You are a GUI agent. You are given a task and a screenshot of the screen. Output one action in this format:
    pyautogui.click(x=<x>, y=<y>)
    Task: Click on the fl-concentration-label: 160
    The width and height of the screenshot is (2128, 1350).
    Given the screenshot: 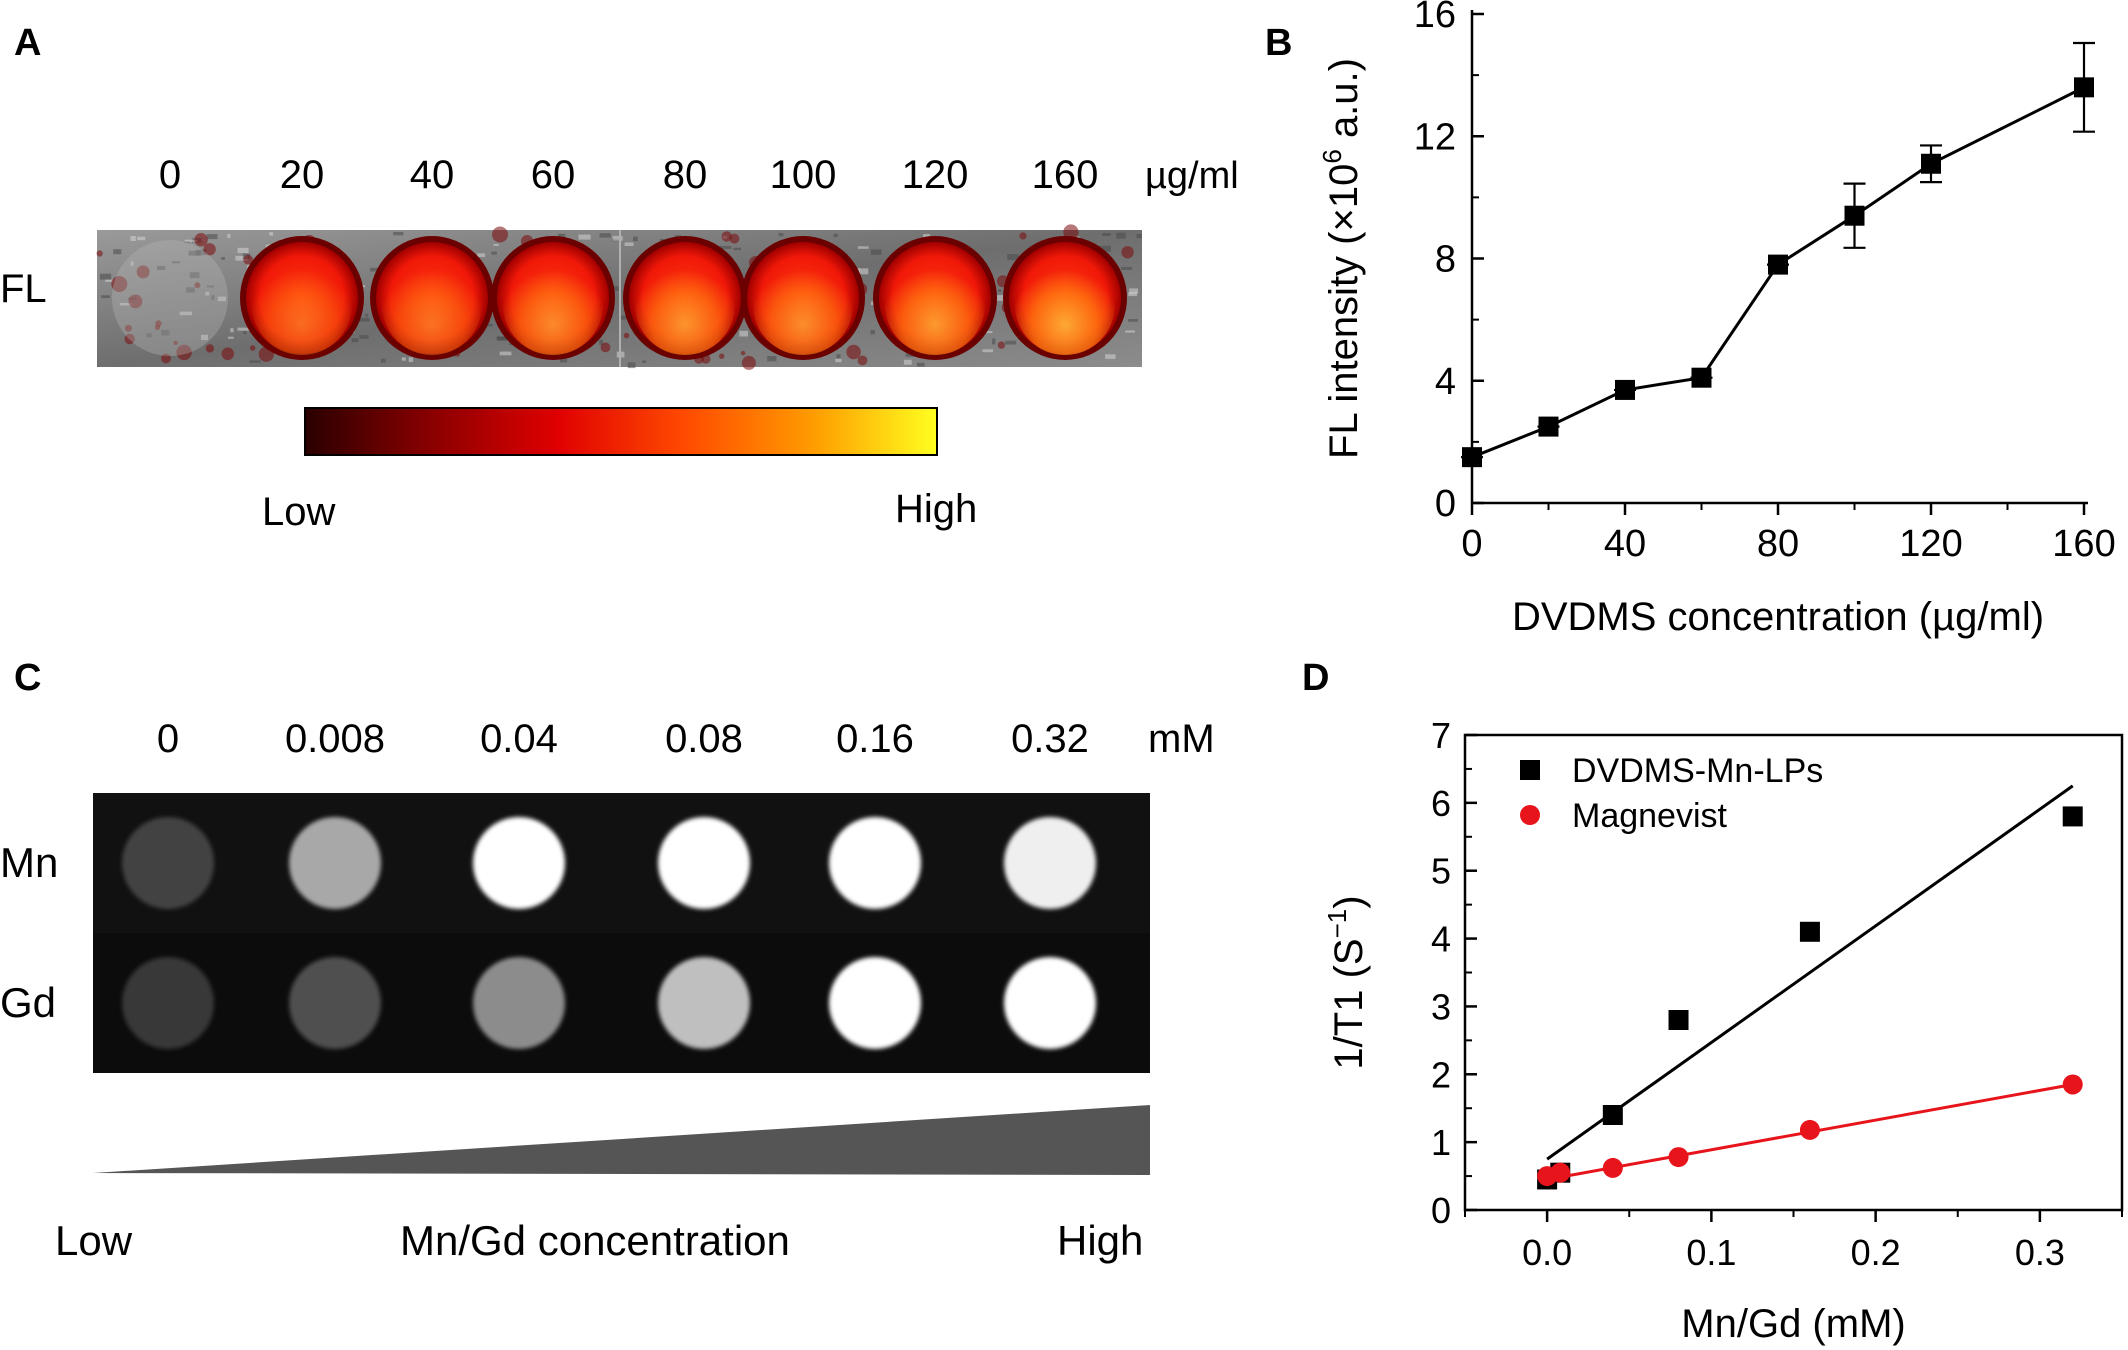 What is the action you would take?
    pyautogui.click(x=1065, y=175)
    